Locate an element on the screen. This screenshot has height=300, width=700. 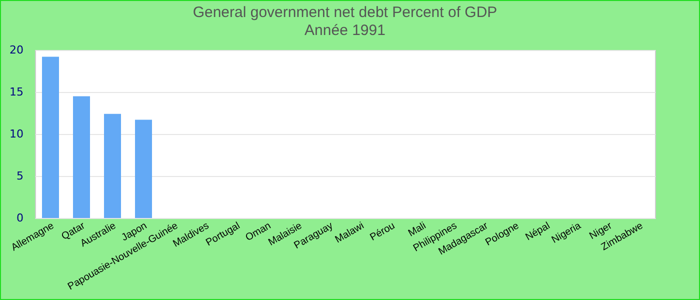
y-tick-label: 15 is located at coordinates (17, 92).